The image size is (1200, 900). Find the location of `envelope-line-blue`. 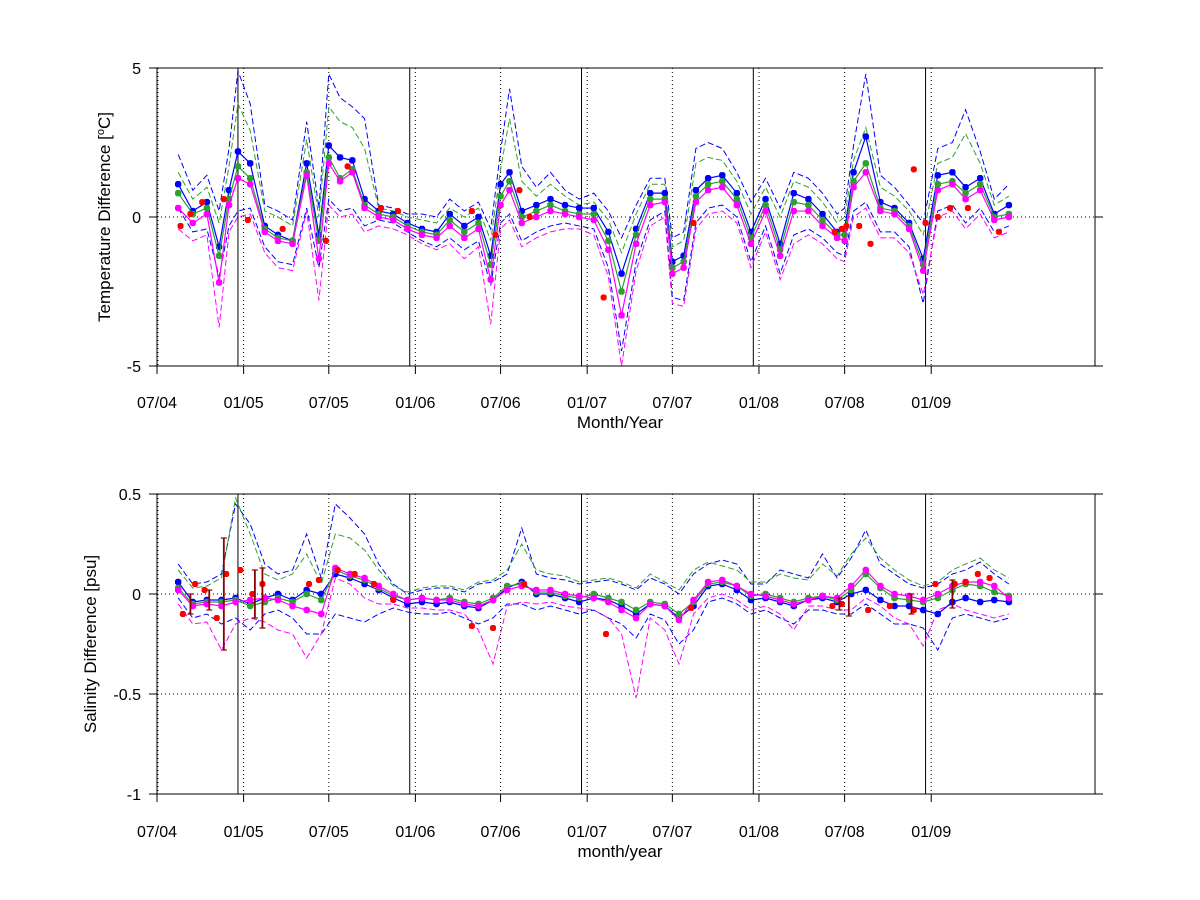

envelope-line-blue is located at coordinates (593, 155).